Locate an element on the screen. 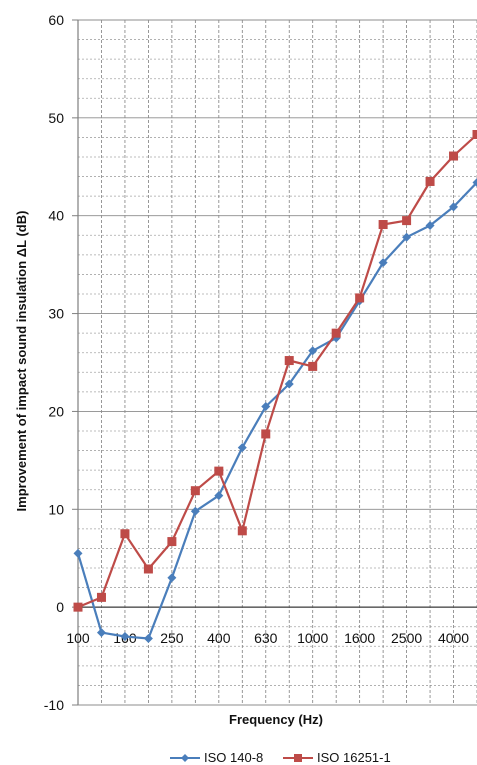 The width and height of the screenshot is (477, 765). x-tick-label: 1600 is located at coordinates (359, 638).